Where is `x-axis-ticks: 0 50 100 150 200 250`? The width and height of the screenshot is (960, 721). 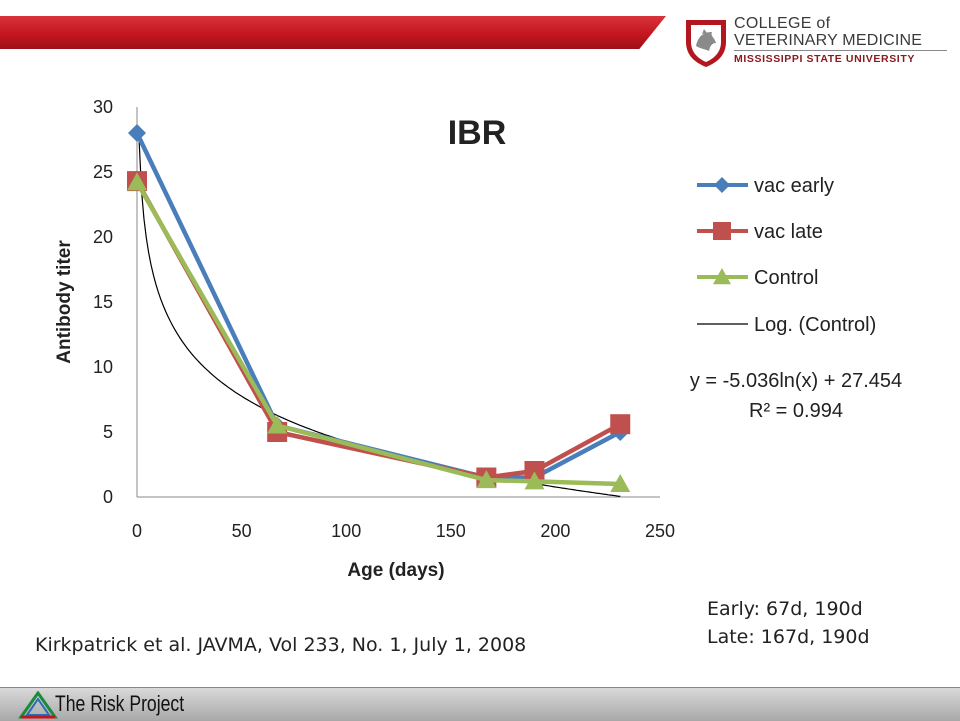
x-axis-ticks: 0 50 100 150 200 250 is located at coordinates (403, 531).